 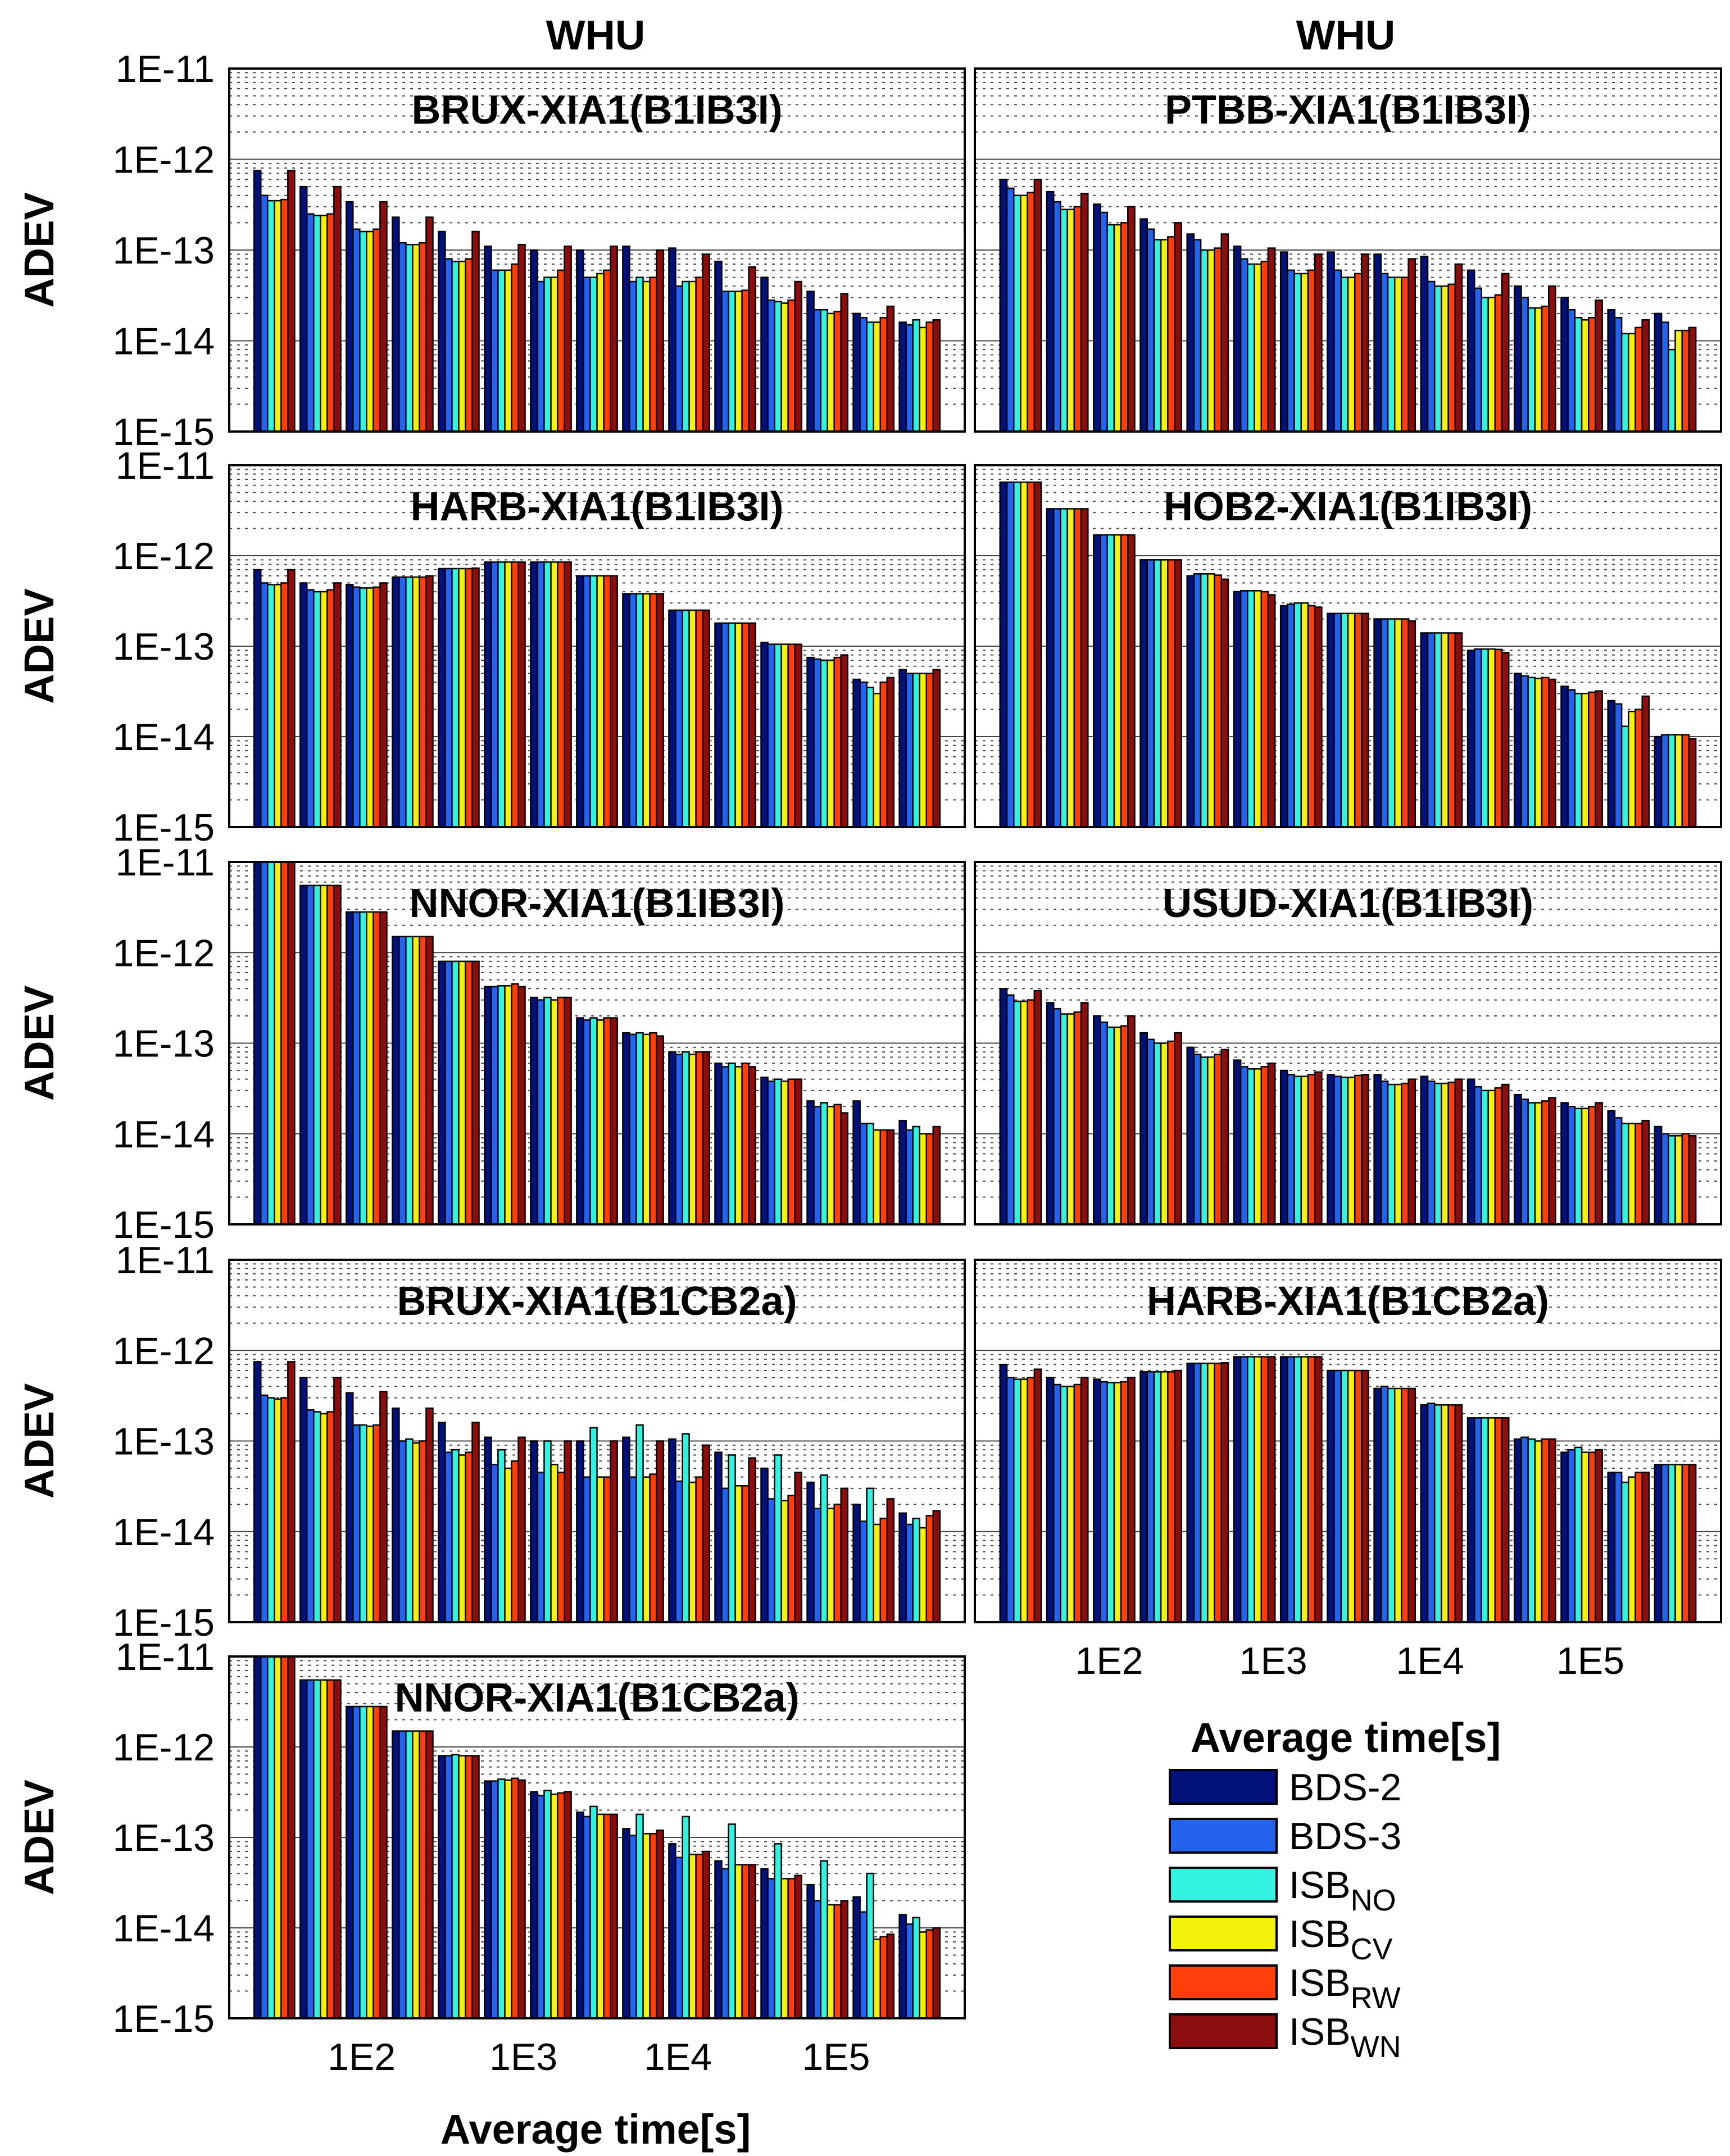 I want to click on panel-nnor-xia1-b1ib3i-frame, so click(x=597, y=1043).